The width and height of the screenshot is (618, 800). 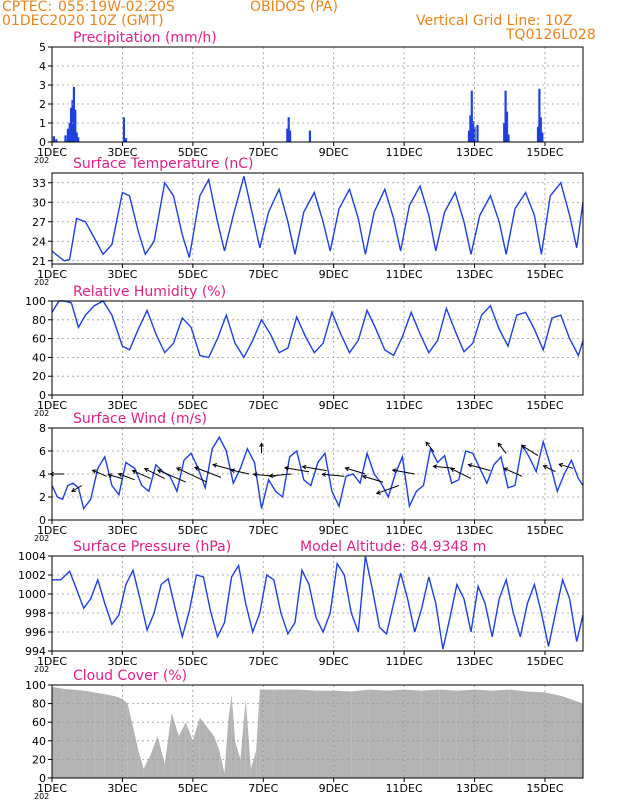 What do you see at coordinates (42, 428) in the screenshot?
I see `wind-ytick-label: 8` at bounding box center [42, 428].